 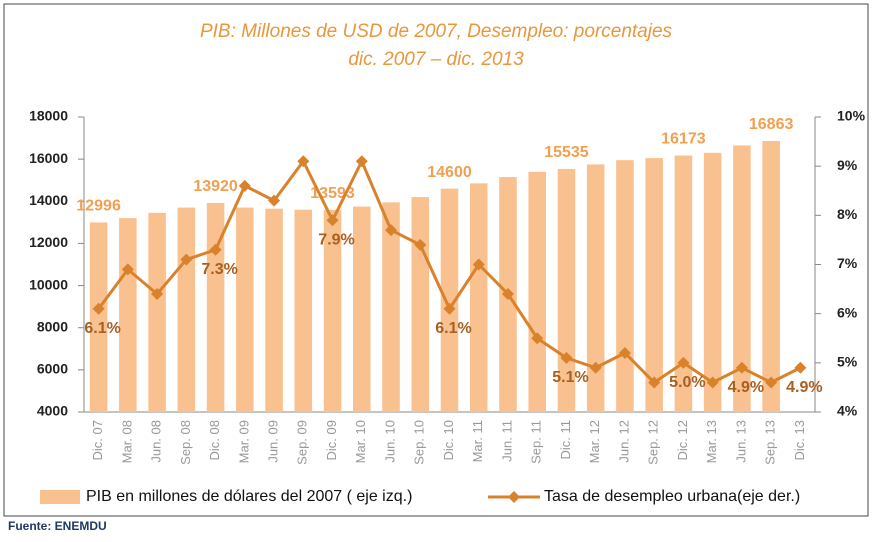 What do you see at coordinates (52, 369) in the screenshot?
I see `y-tick-label: 6000` at bounding box center [52, 369].